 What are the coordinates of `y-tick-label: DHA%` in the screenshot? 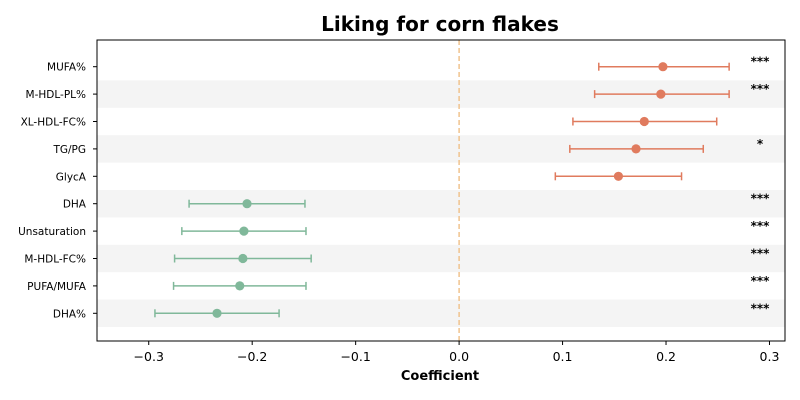 It's located at (69, 314).